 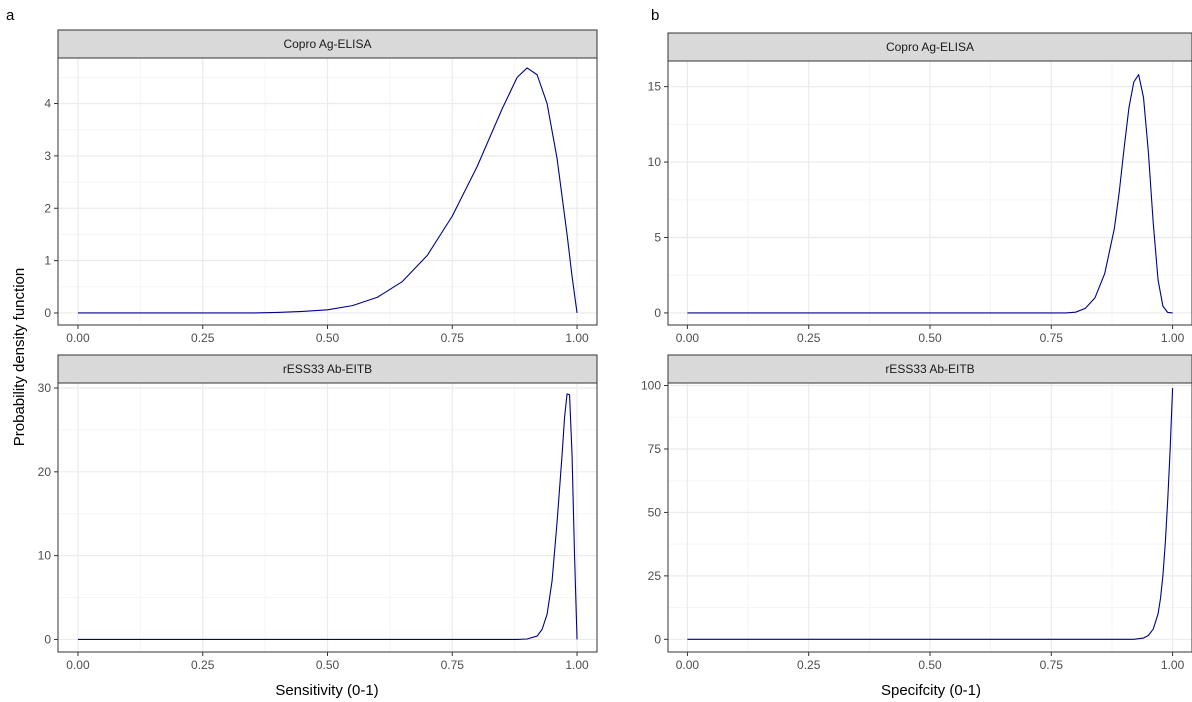 I want to click on y-tick-label: 30, so click(x=45, y=388).